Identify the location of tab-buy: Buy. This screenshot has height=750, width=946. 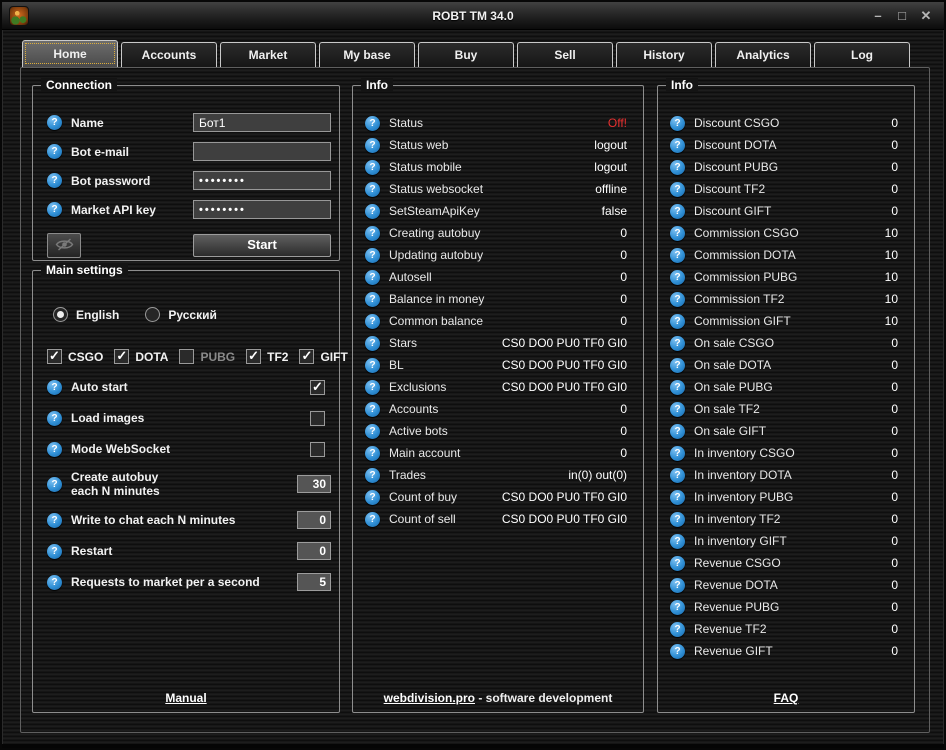
(466, 54).